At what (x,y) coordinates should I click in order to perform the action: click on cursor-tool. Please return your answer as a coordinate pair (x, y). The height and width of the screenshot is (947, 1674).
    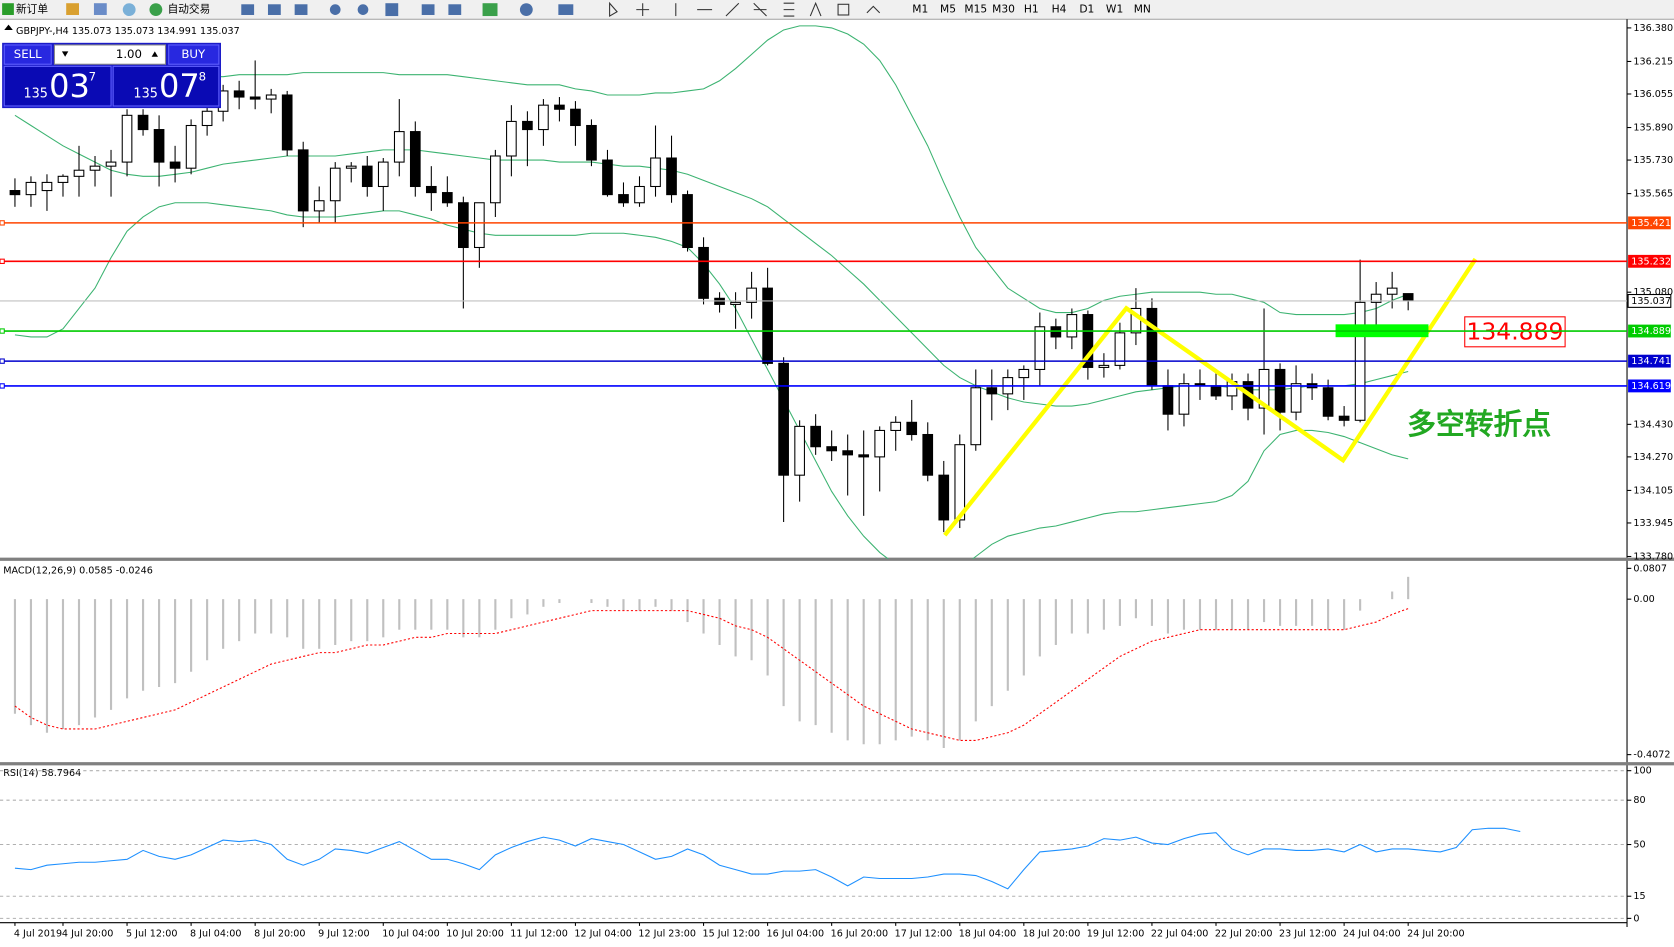
    Looking at the image, I should click on (613, 9).